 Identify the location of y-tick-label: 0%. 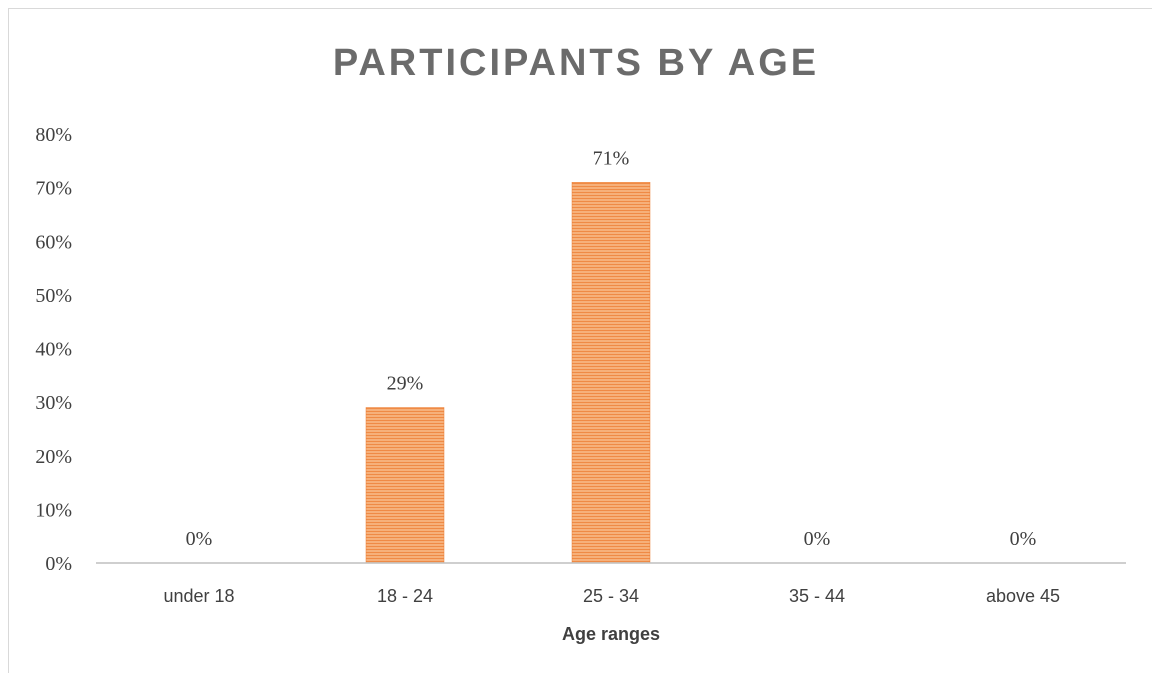
(58, 564).